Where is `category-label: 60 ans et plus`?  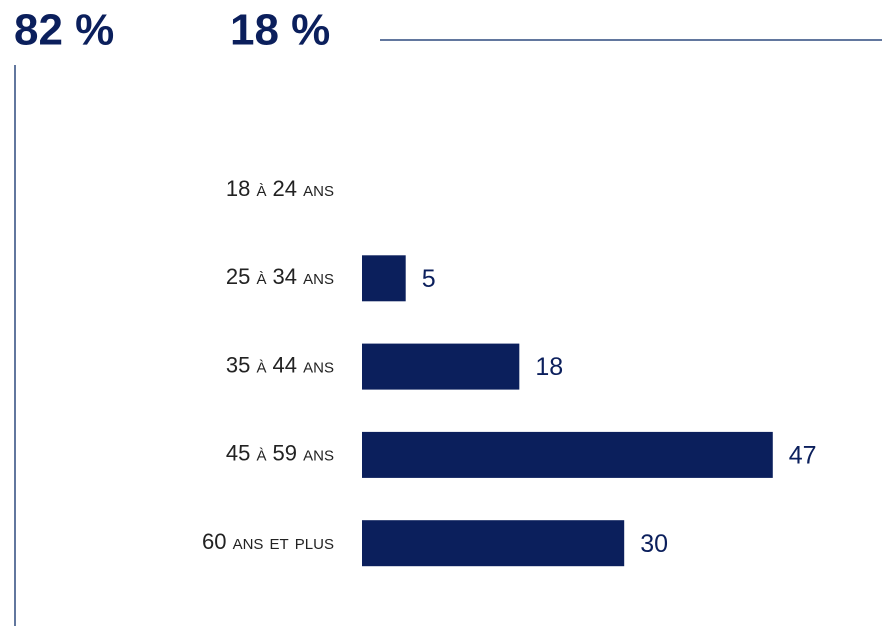 category-label: 60 ans et plus is located at coordinates (268, 541).